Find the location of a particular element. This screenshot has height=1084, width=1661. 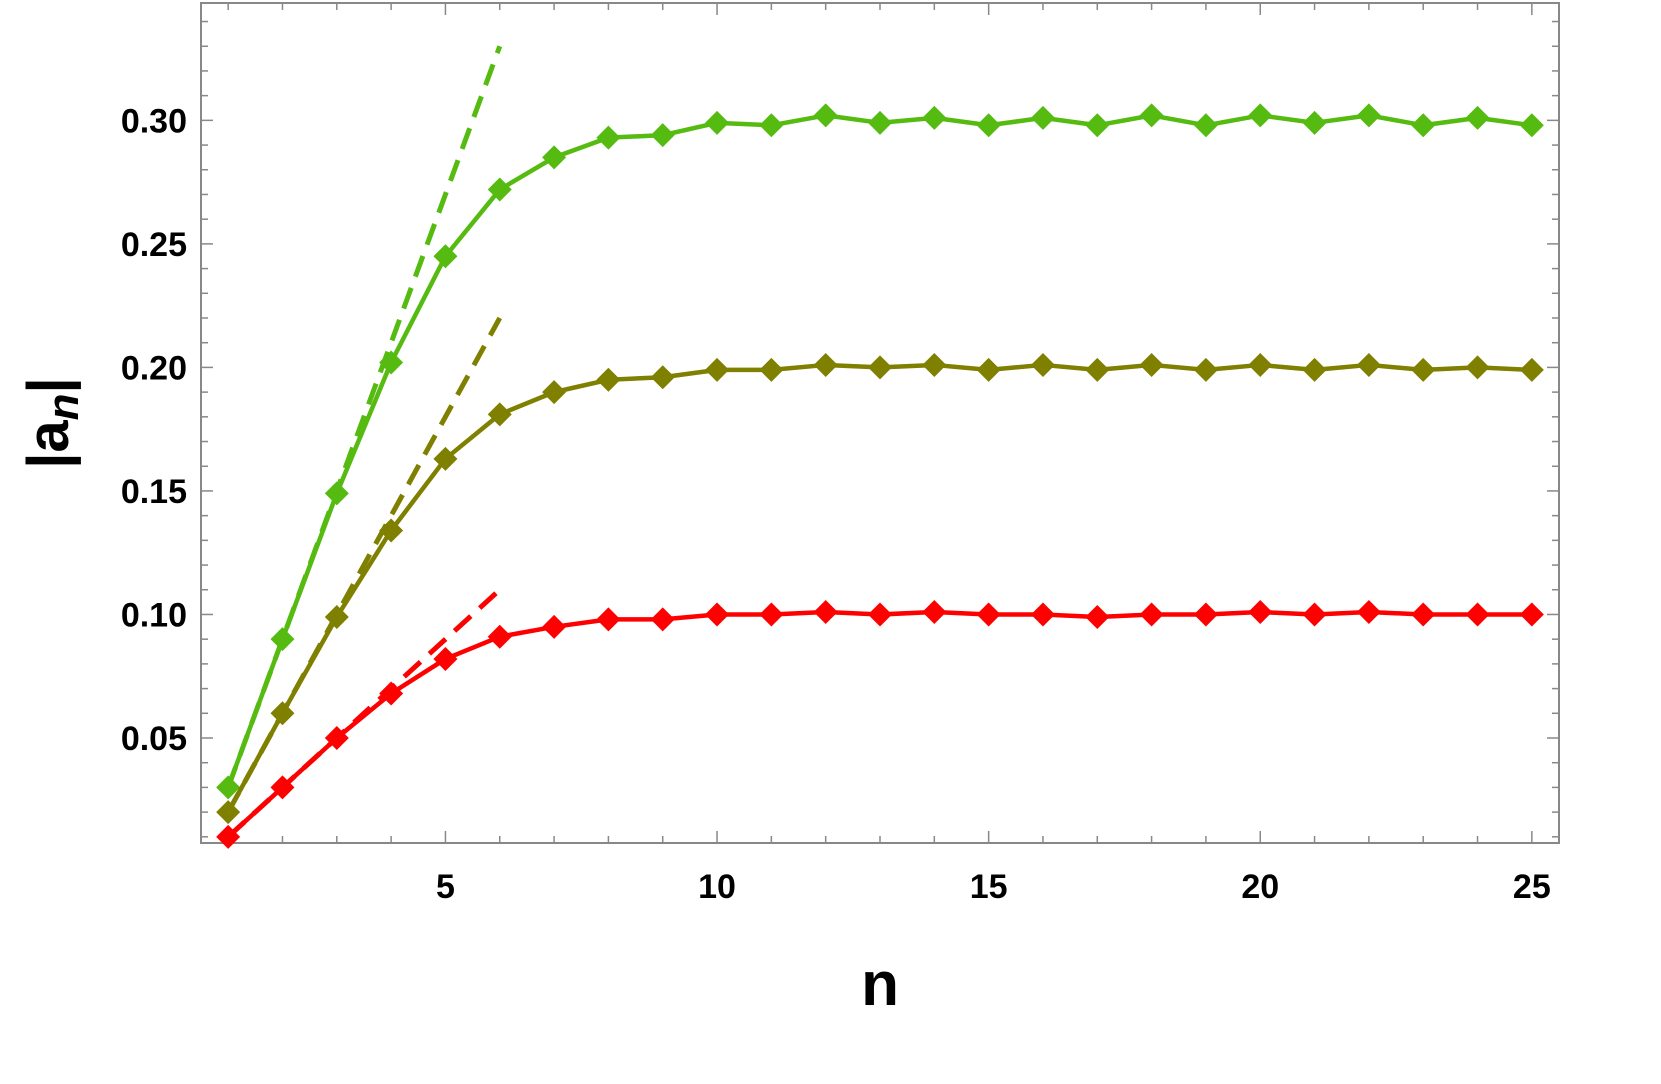

y-axis-title-base: |a is located at coordinates (48, 444).